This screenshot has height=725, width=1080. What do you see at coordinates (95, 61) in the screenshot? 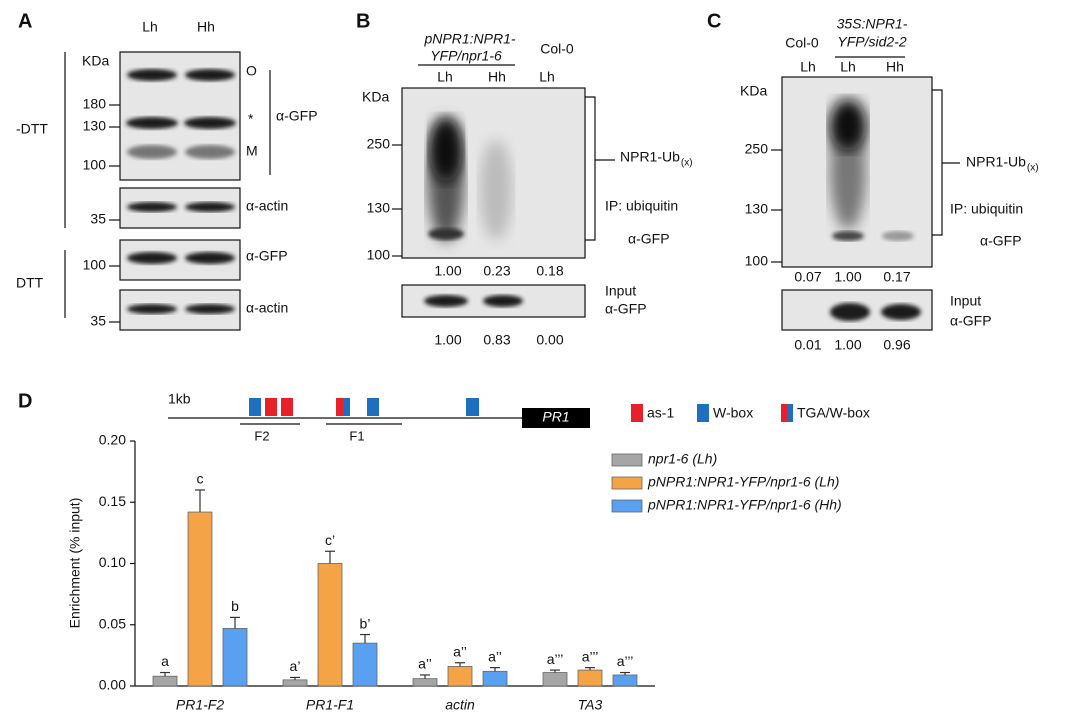
I see `kda-label: KDa` at bounding box center [95, 61].